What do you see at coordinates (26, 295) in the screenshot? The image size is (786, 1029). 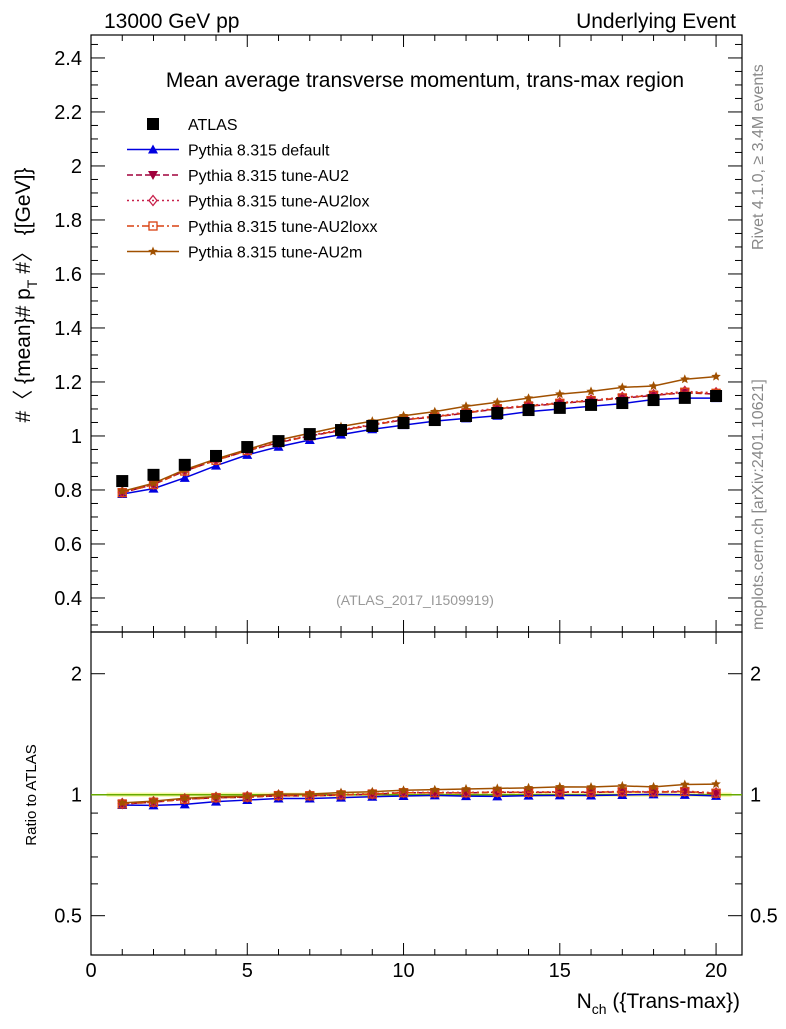 I see `y-axis-label: #〈 {mean}# pT #〉 {[GeV]}` at bounding box center [26, 295].